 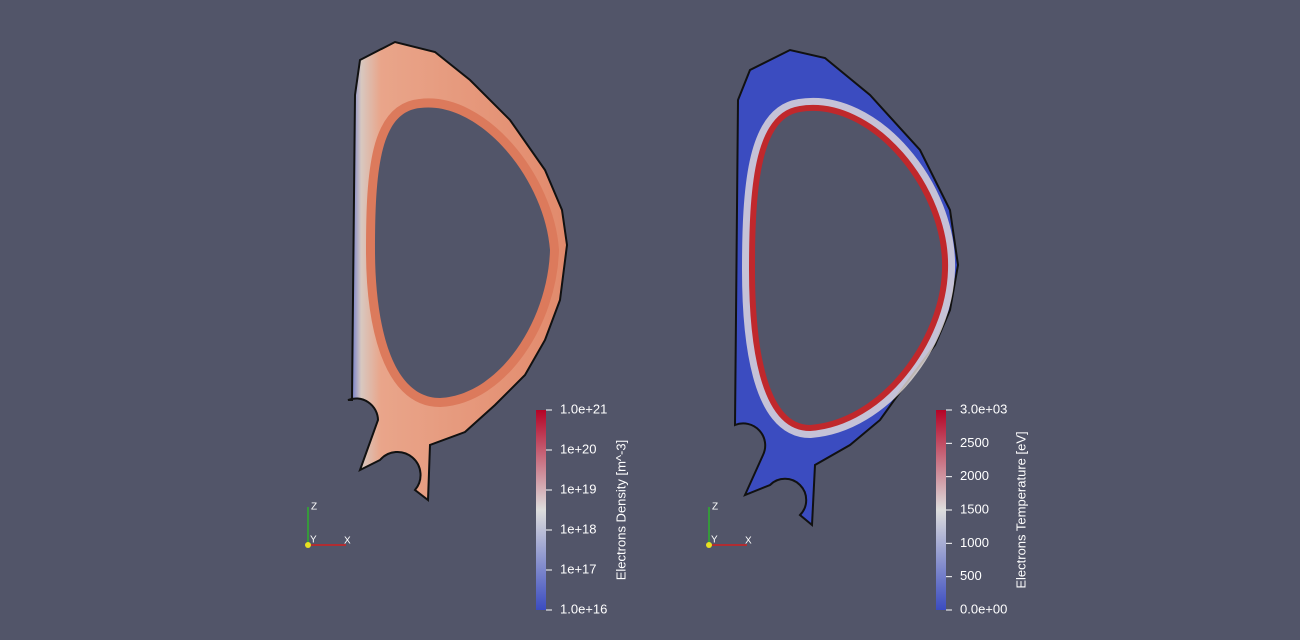 What do you see at coordinates (983, 608) in the screenshot?
I see `colorbar-tick-label: 0.0e+00` at bounding box center [983, 608].